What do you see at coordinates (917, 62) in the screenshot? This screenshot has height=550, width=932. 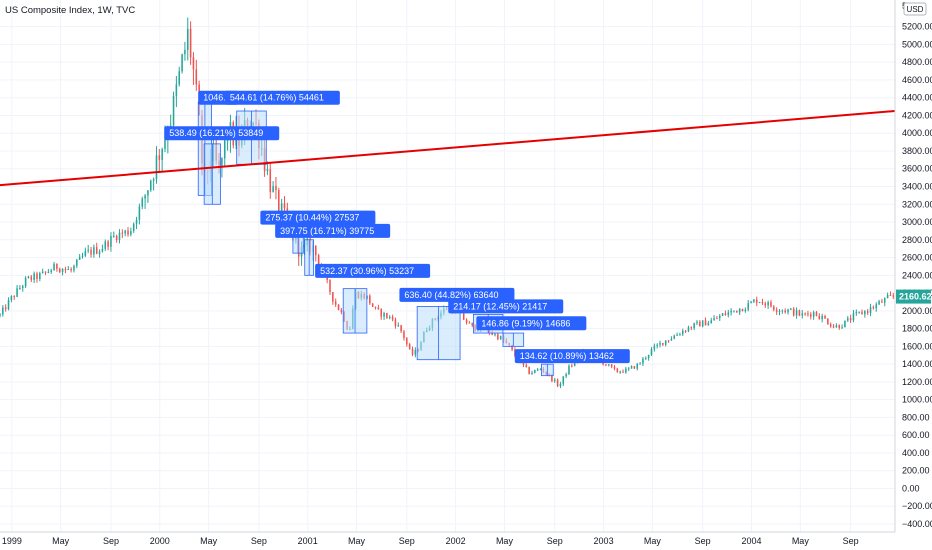 I see `y-tick-label: 4800.00` at bounding box center [917, 62].